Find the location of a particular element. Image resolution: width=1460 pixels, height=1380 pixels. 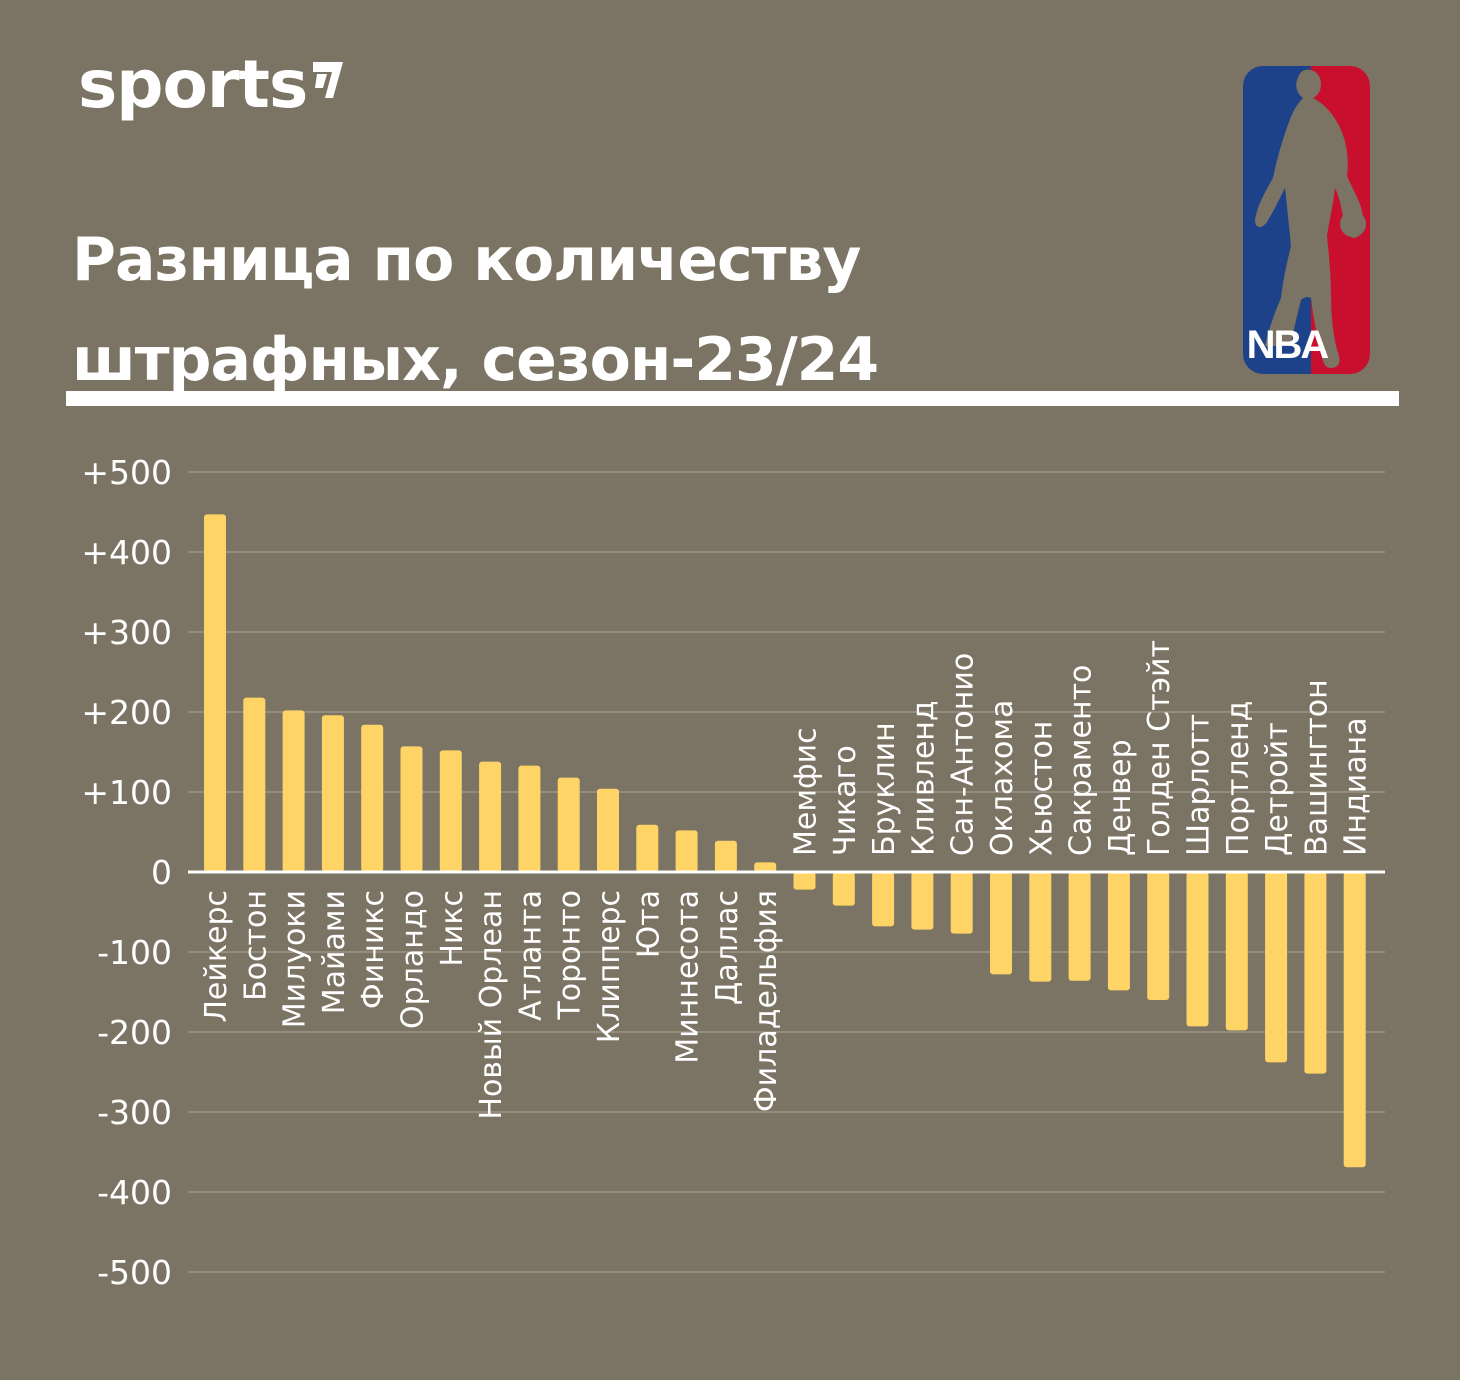

y-tick-label: -200 is located at coordinates (134, 1032).